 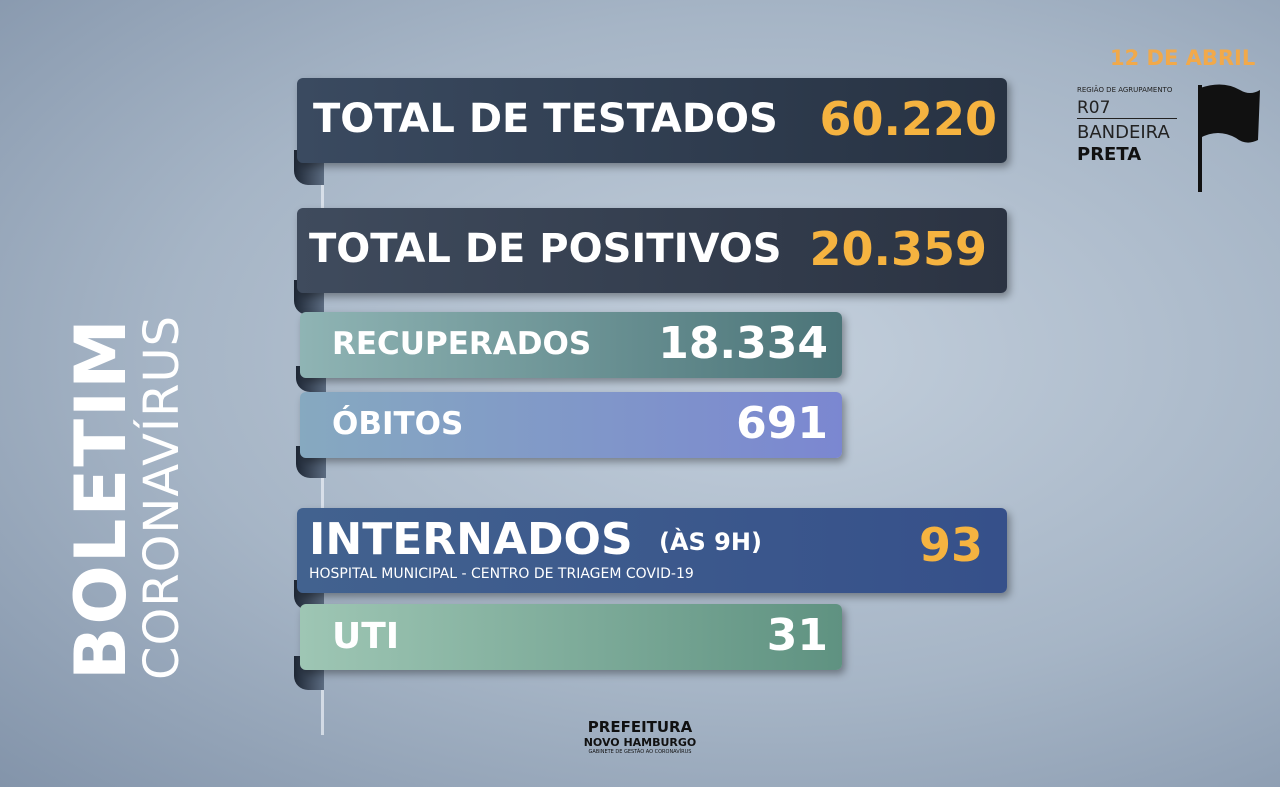 I want to click on hospital-note: (ÀS 9H), so click(x=710, y=542).